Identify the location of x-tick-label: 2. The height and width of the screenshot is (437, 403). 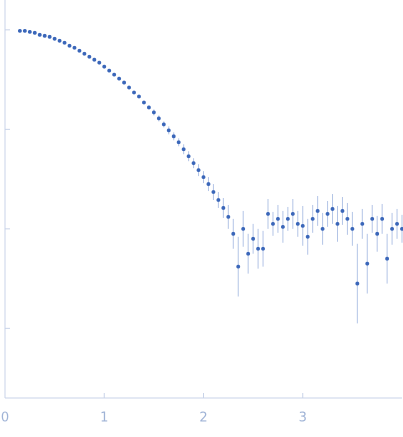
(203, 418).